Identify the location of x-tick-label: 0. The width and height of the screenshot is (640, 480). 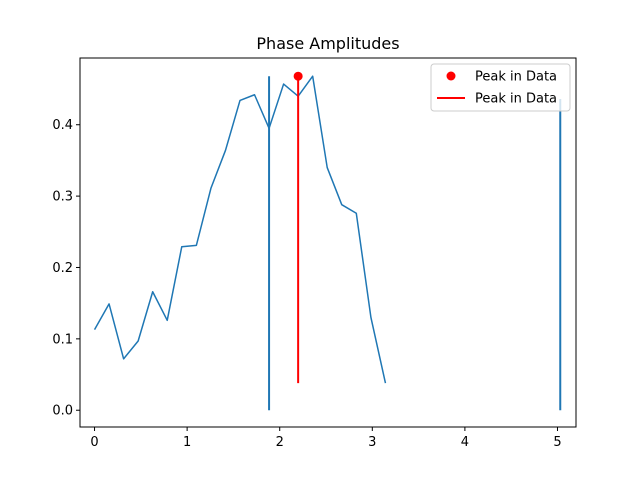
(94, 442).